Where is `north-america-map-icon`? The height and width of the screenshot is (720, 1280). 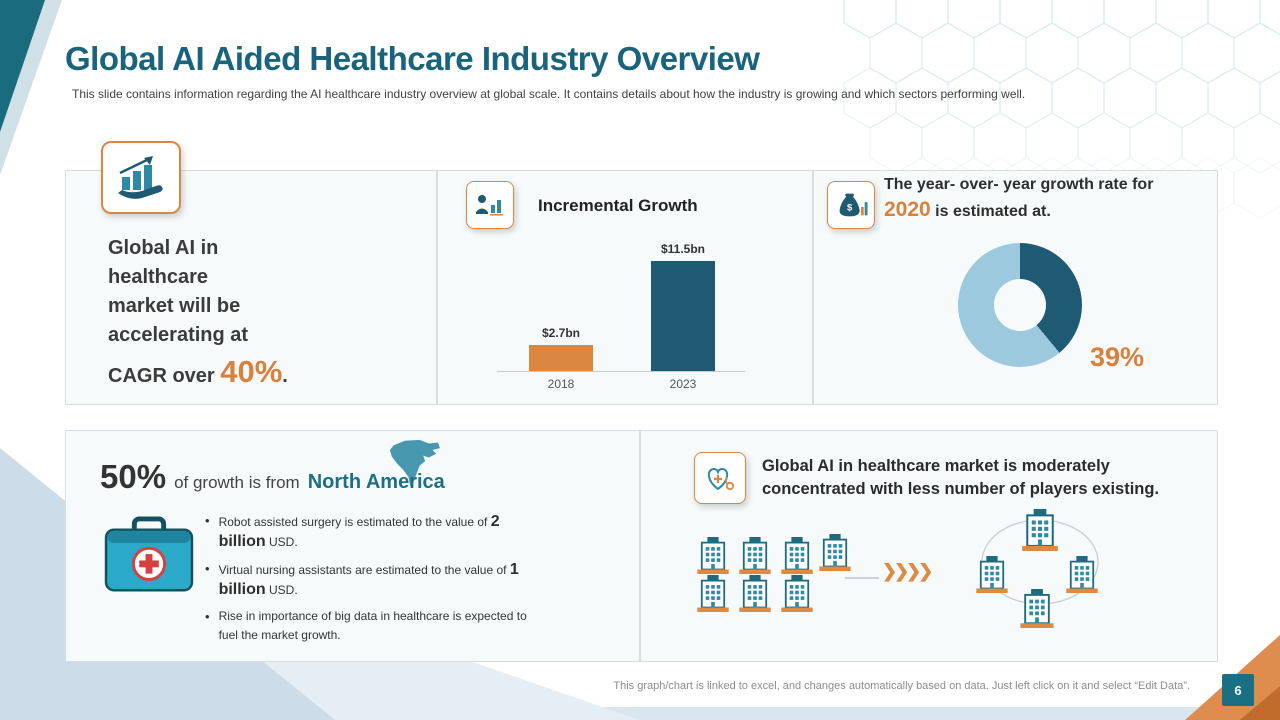
north-america-map-icon is located at coordinates (414, 463).